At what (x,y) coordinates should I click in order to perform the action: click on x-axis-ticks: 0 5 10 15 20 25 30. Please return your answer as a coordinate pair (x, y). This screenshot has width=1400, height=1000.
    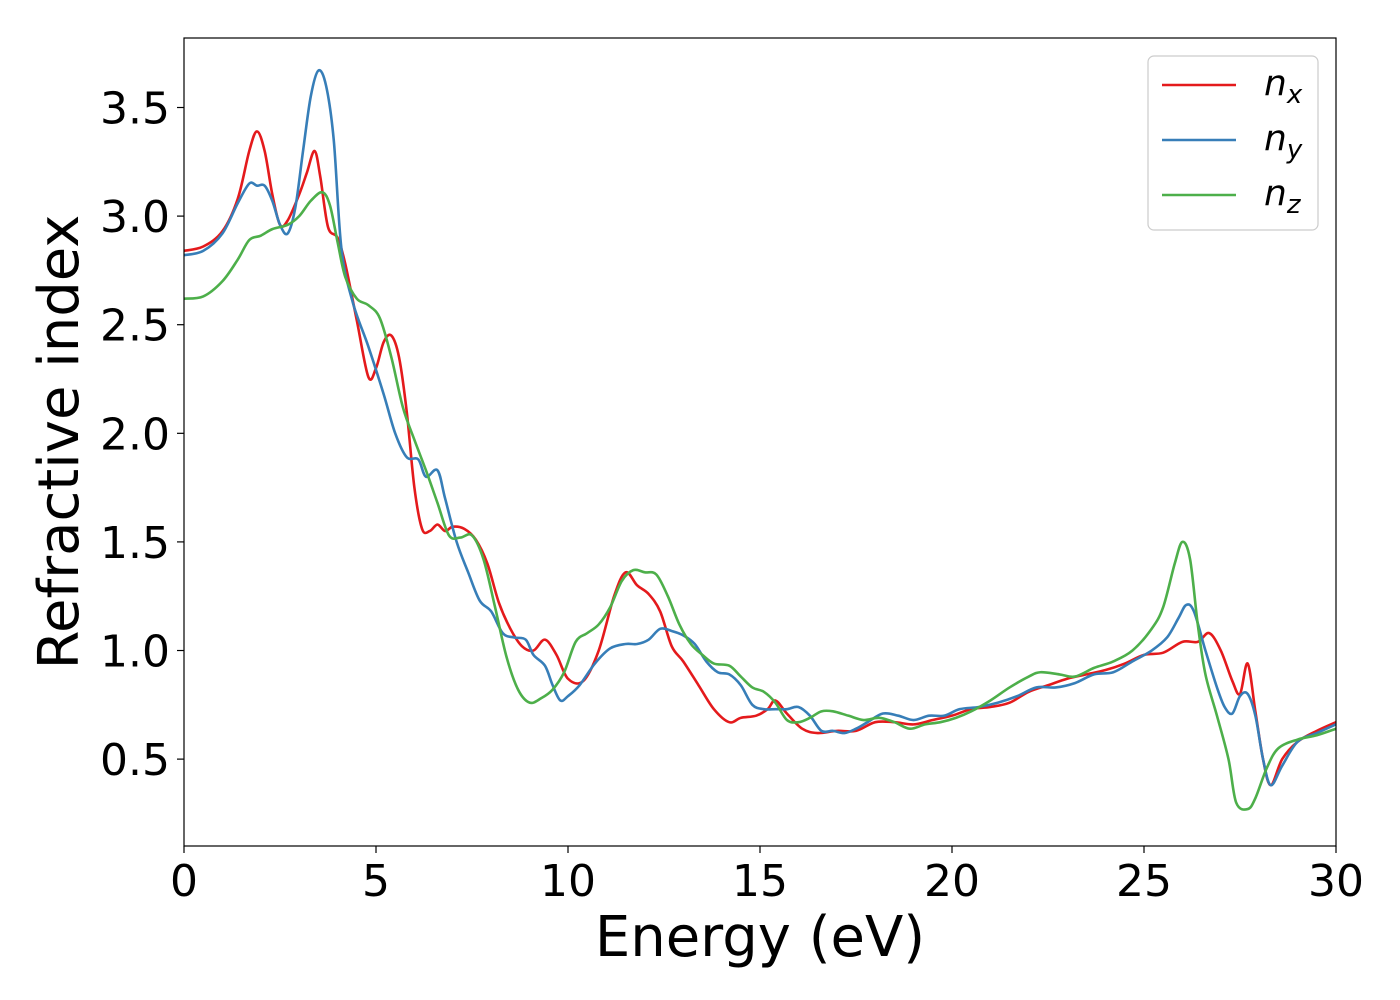
    Looking at the image, I should click on (767, 876).